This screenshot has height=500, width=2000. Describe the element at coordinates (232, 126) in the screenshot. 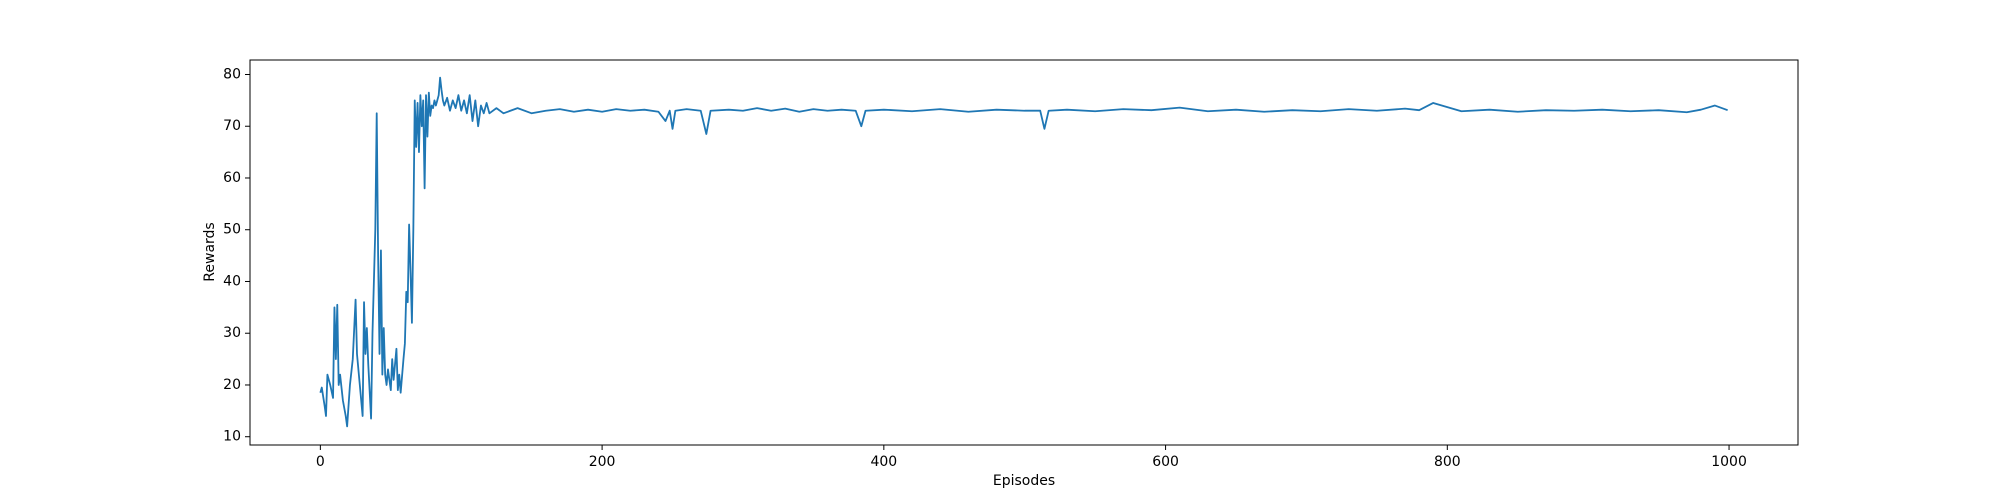

I see `y-tick-label: 70` at that location.